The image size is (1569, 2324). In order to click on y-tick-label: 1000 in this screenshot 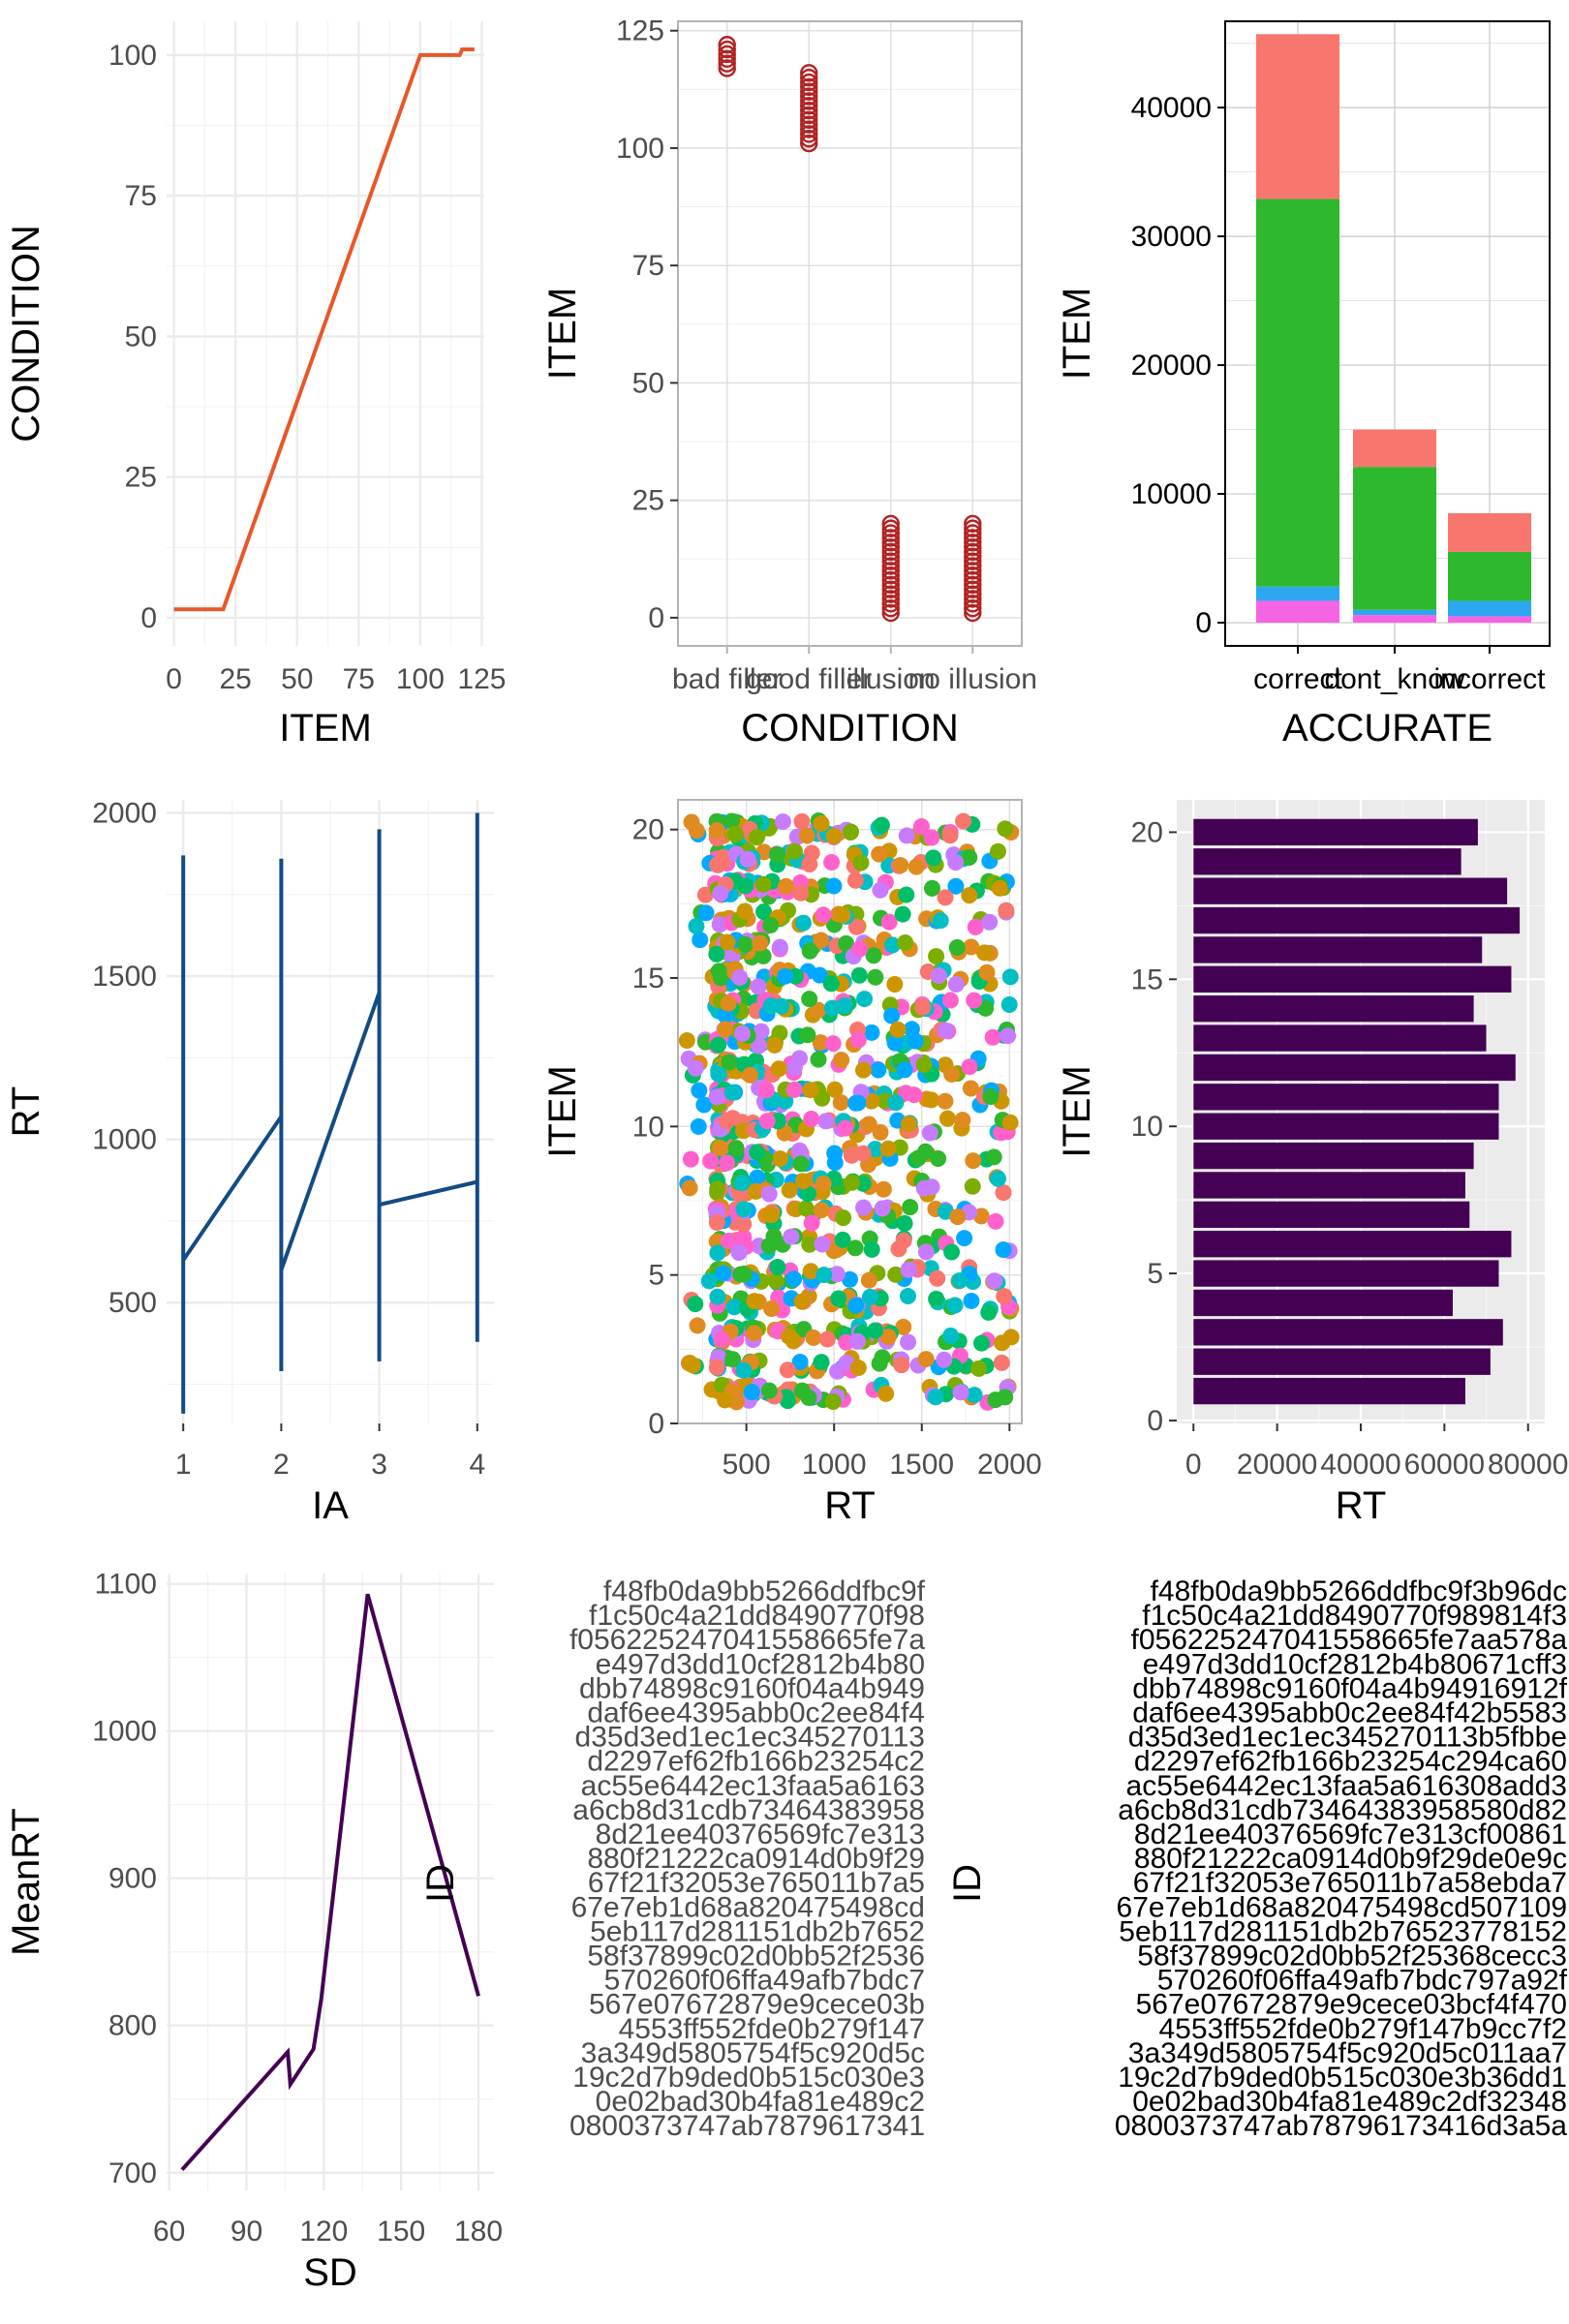, I will do `click(124, 1140)`.